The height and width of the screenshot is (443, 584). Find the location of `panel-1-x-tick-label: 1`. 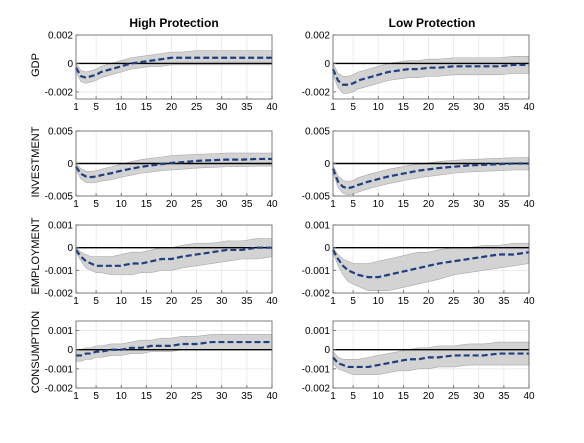

panel-1-x-tick-label: 1 is located at coordinates (333, 107).